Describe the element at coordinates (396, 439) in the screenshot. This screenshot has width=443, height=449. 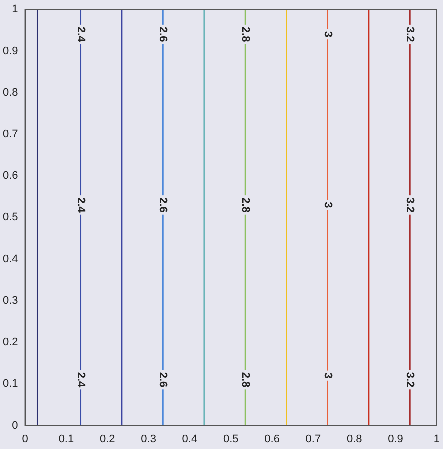
I see `x-tick-label: 0.9` at that location.